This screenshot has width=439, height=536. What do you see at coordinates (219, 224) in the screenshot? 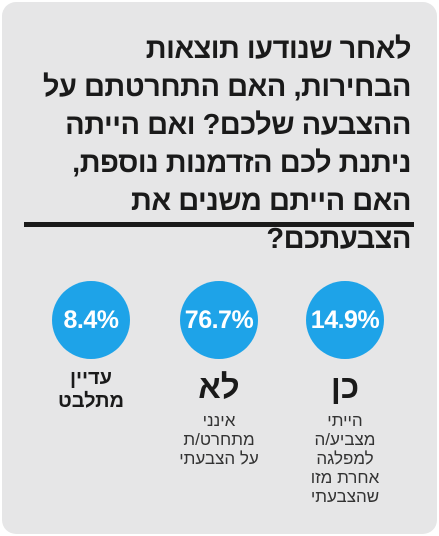
I see `divider` at bounding box center [219, 224].